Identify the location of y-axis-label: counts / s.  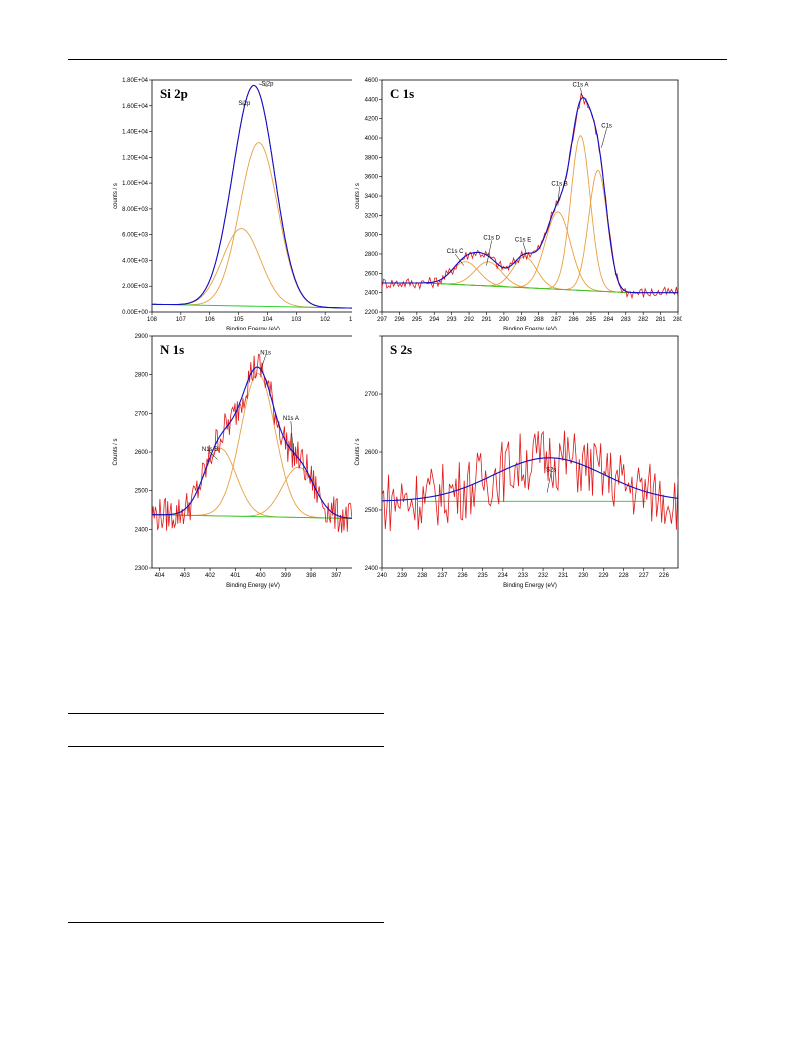
(116, 196).